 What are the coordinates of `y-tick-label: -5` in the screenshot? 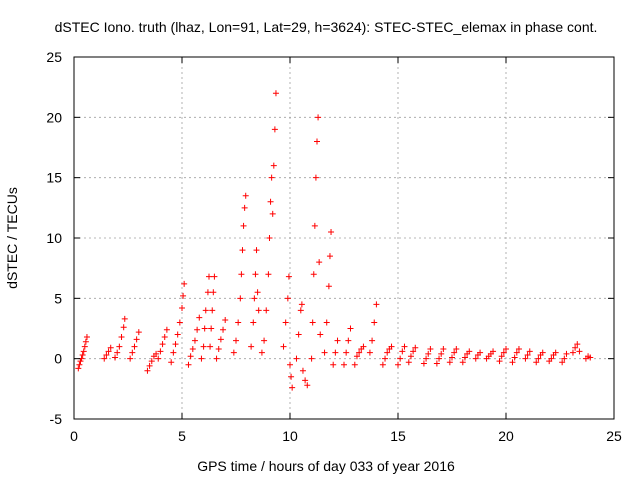 It's located at (56, 419).